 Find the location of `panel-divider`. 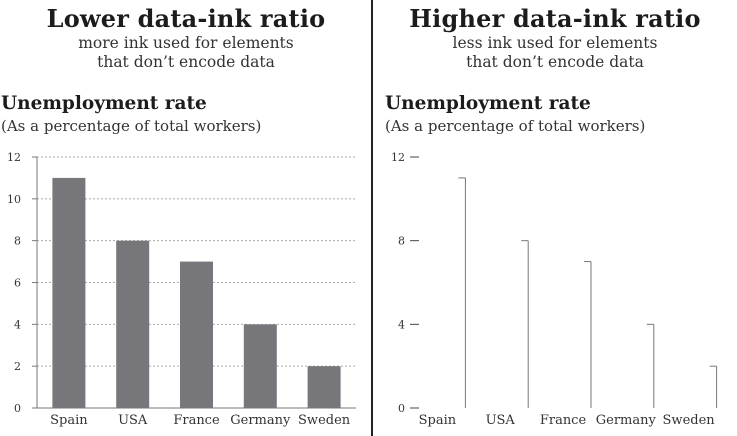

panel-divider is located at coordinates (372, 218).